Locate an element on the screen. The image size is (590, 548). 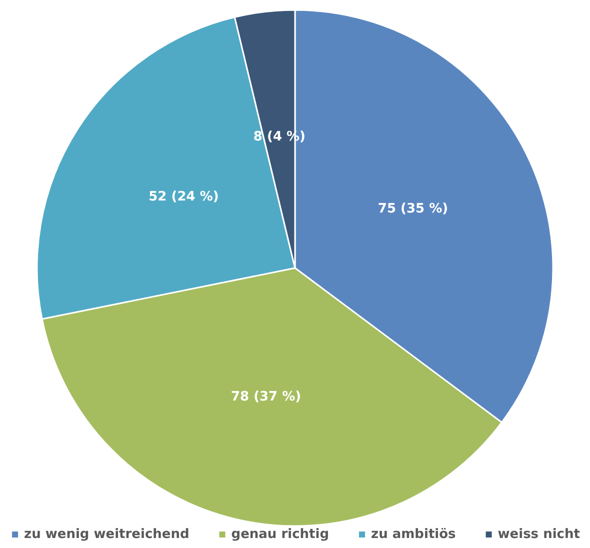
legend-label: genau richtig is located at coordinates (280, 534).